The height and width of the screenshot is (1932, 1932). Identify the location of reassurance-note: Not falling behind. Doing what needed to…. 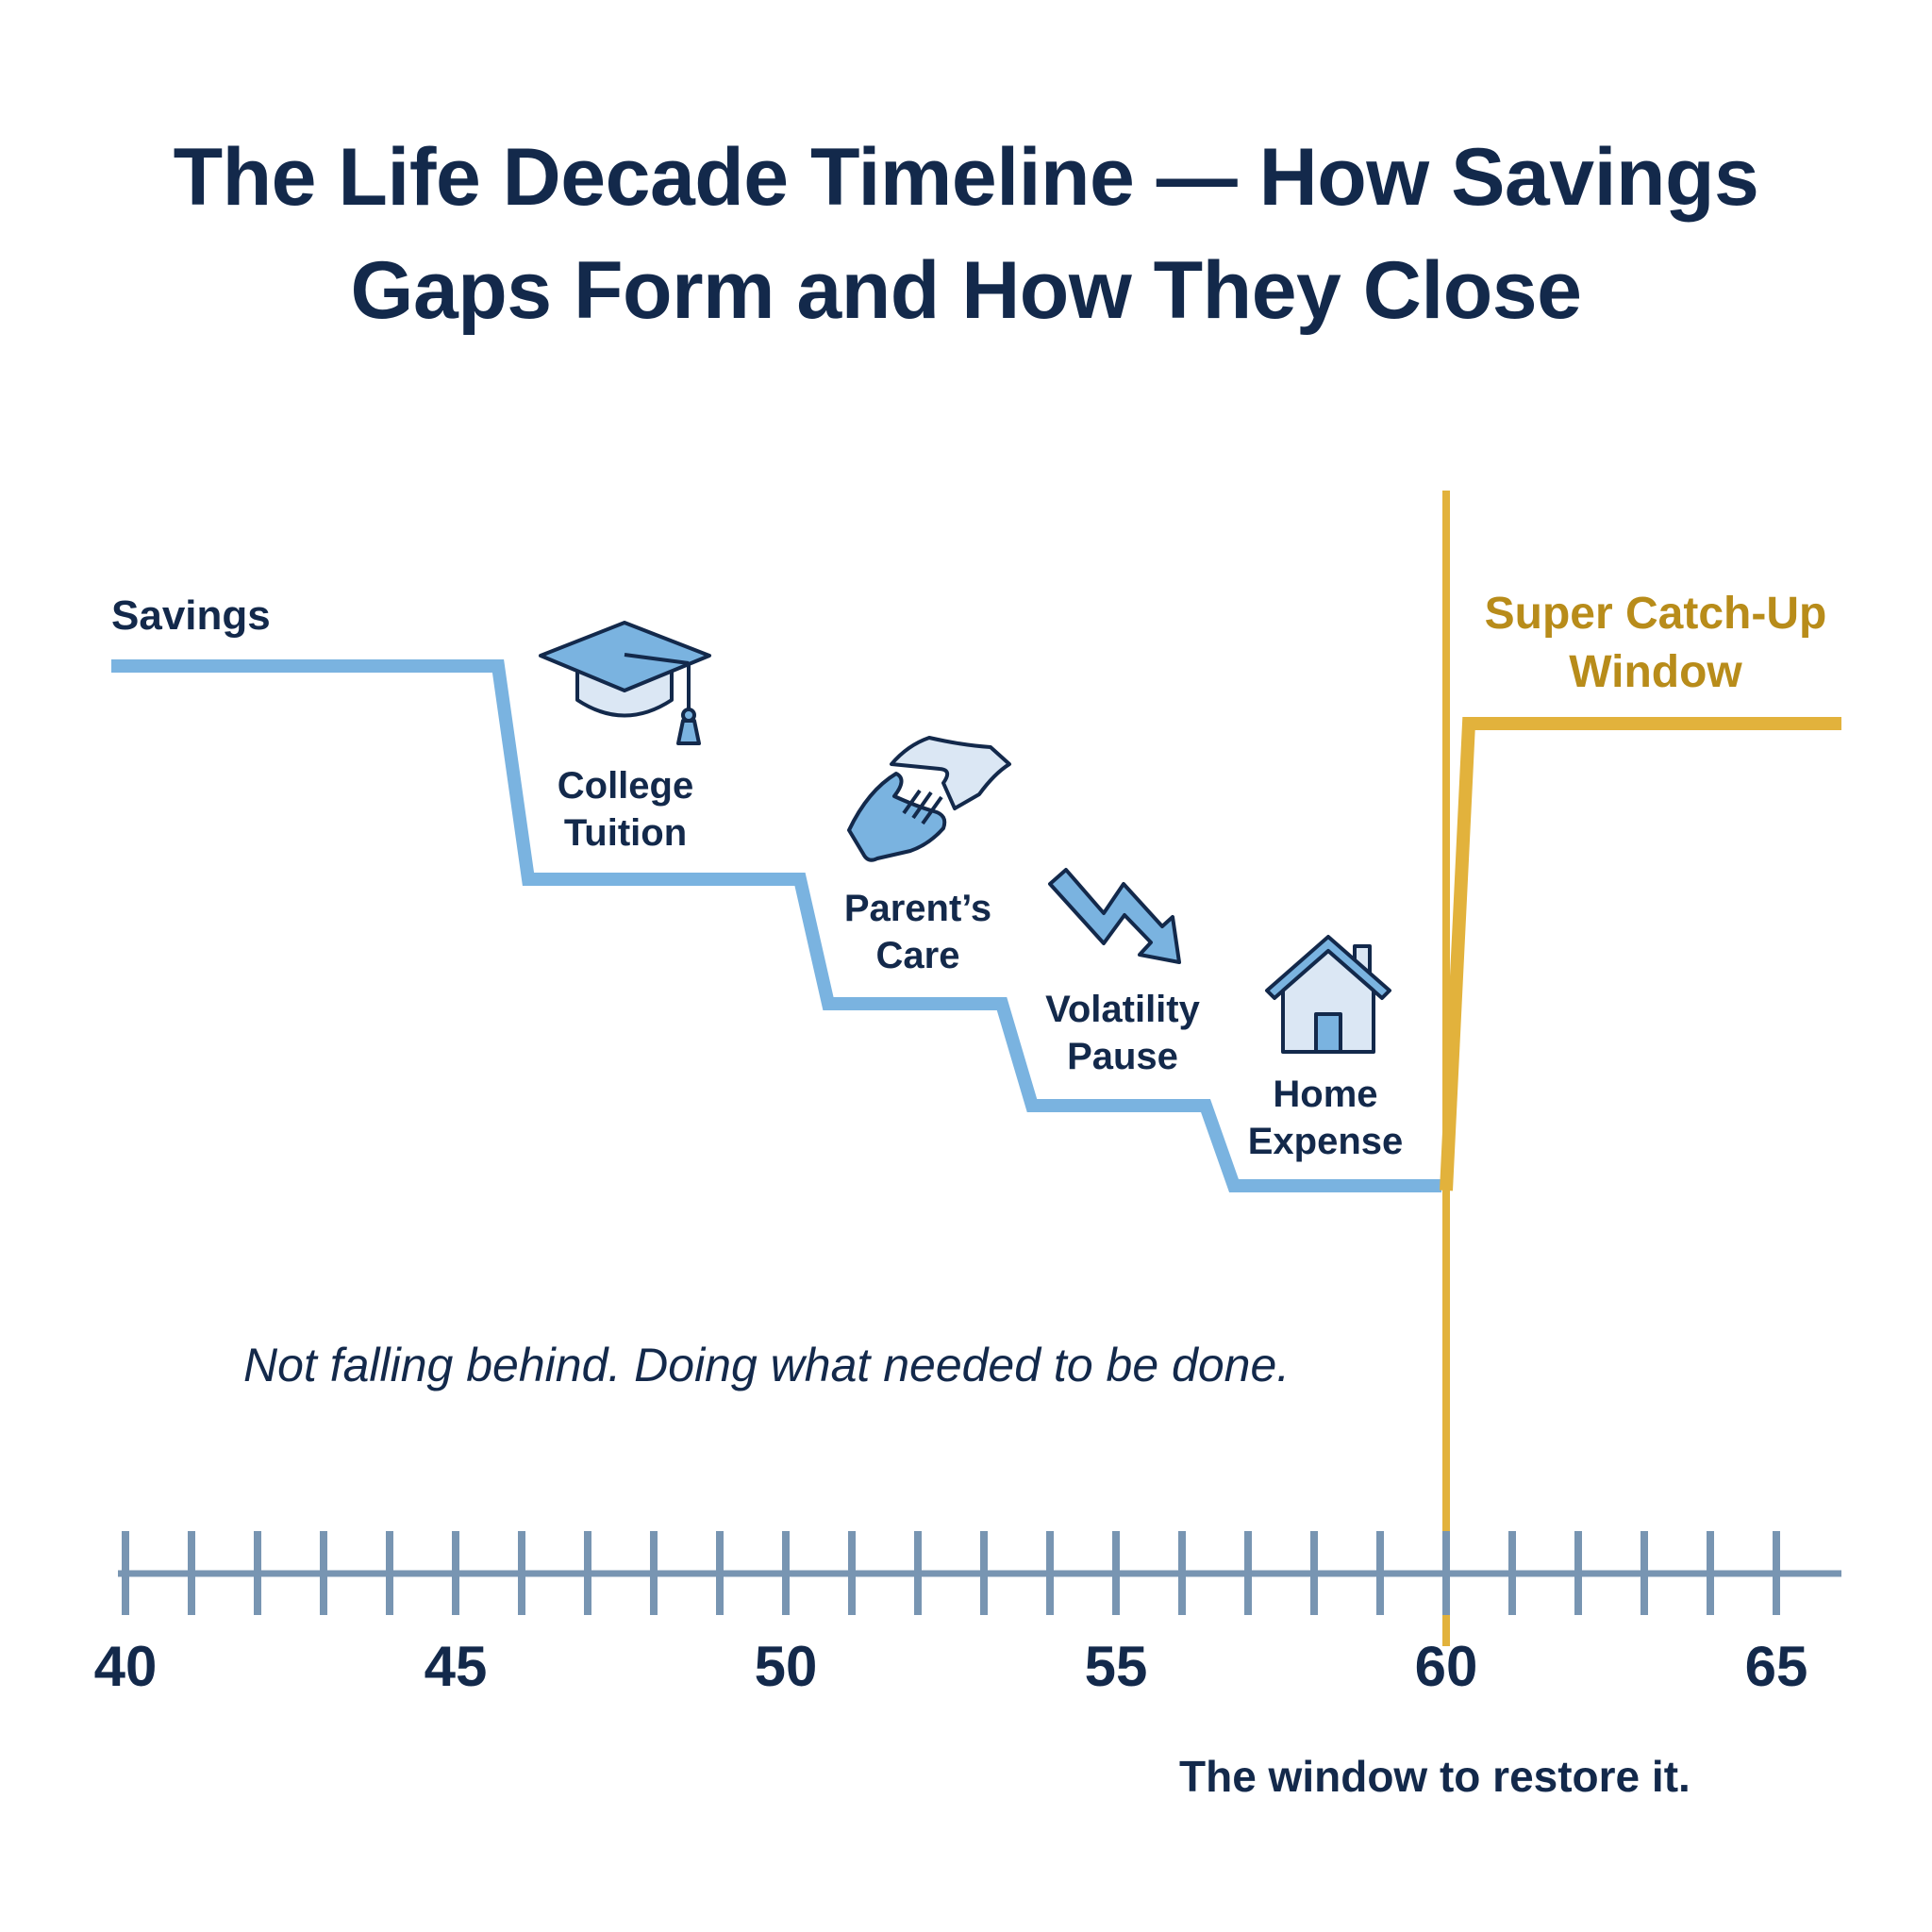
(767, 1365).